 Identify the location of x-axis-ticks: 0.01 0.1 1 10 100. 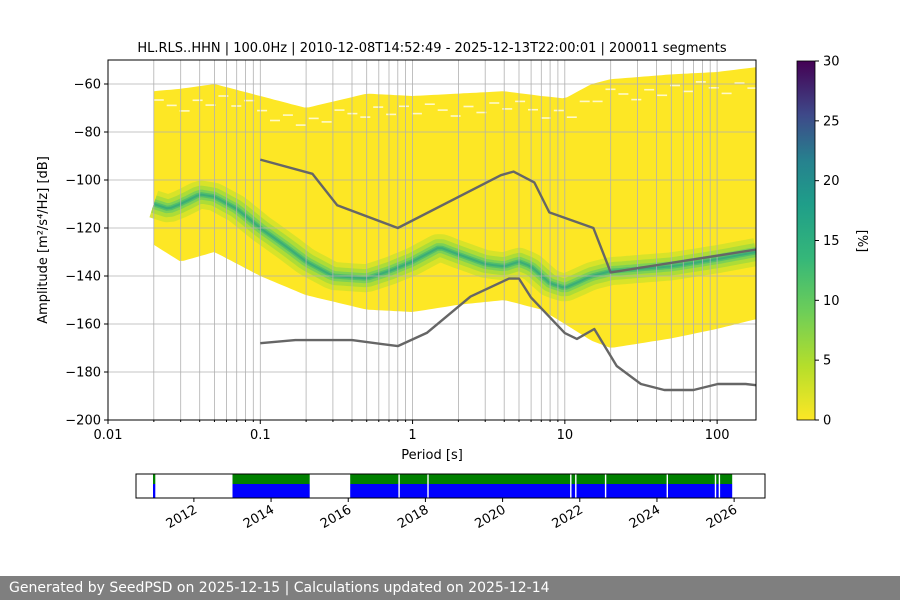
(412, 431).